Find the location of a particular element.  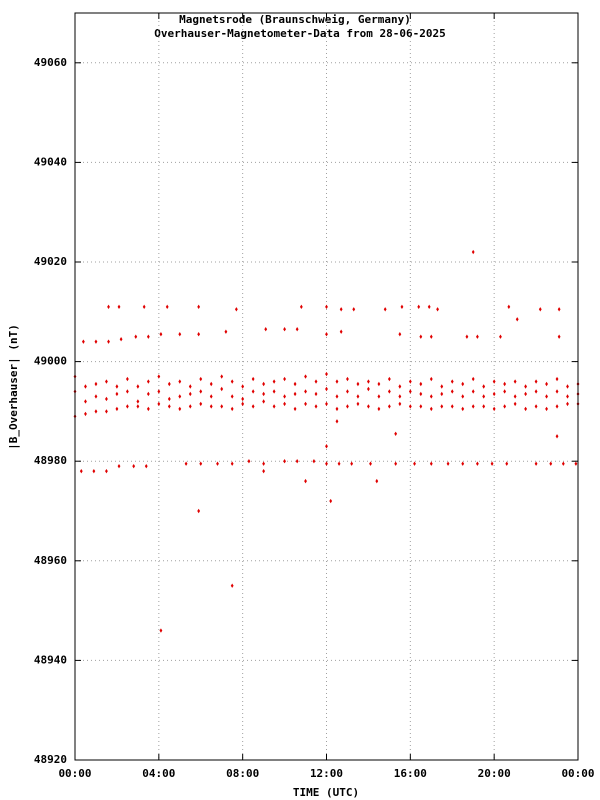

y-tick-label: 49000 is located at coordinates (50, 361).